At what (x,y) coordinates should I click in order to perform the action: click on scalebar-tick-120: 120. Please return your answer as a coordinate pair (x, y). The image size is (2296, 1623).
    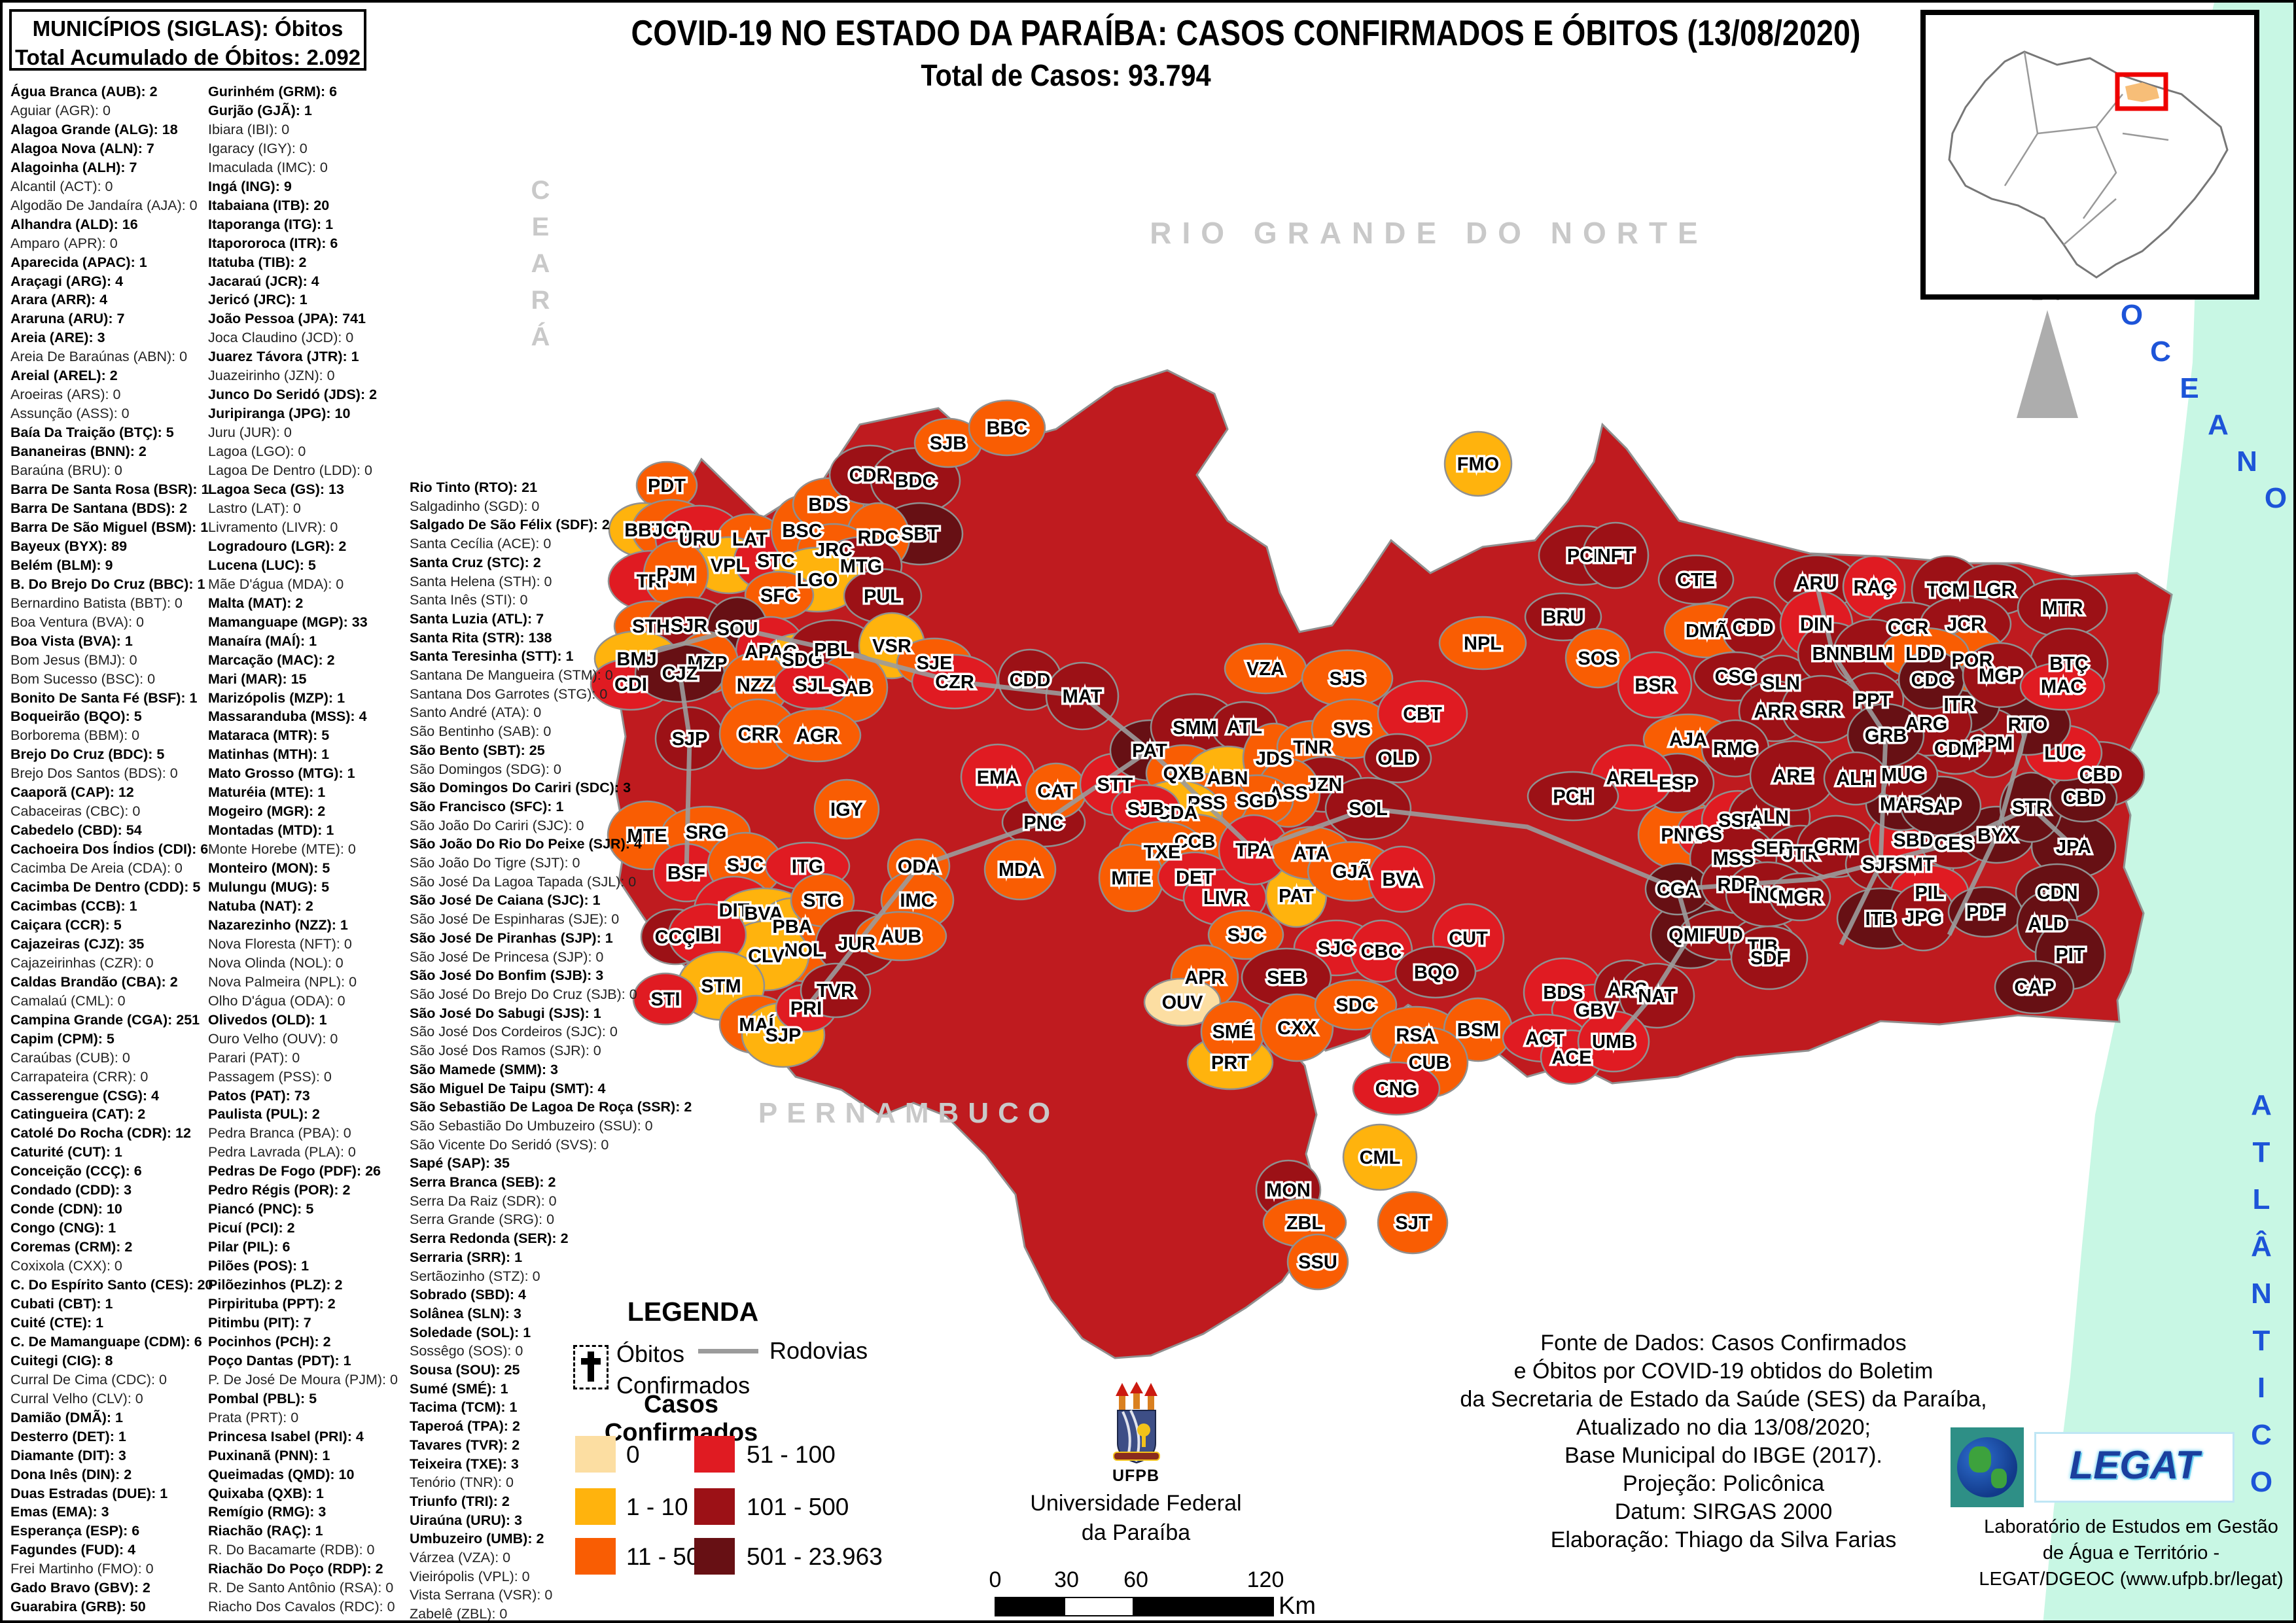
    Looking at the image, I should click on (1265, 1580).